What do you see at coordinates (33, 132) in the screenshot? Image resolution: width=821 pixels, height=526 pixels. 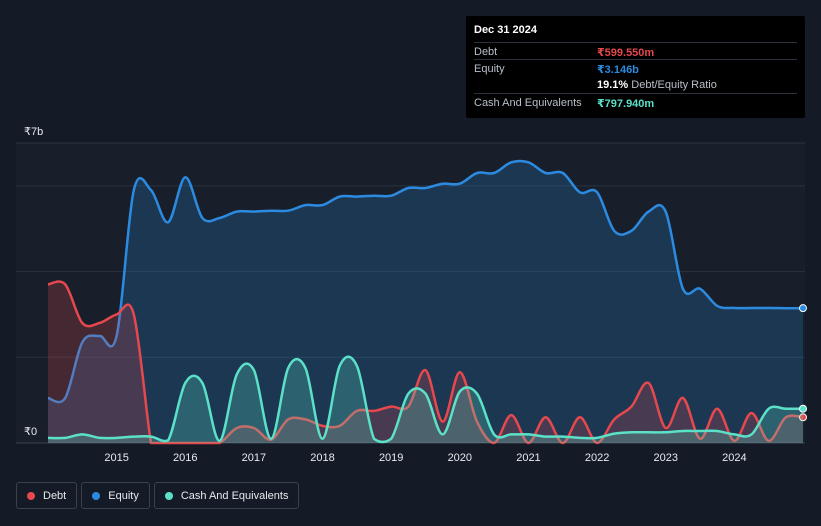 I see `y-axis-top-label: ₹7b` at bounding box center [33, 132].